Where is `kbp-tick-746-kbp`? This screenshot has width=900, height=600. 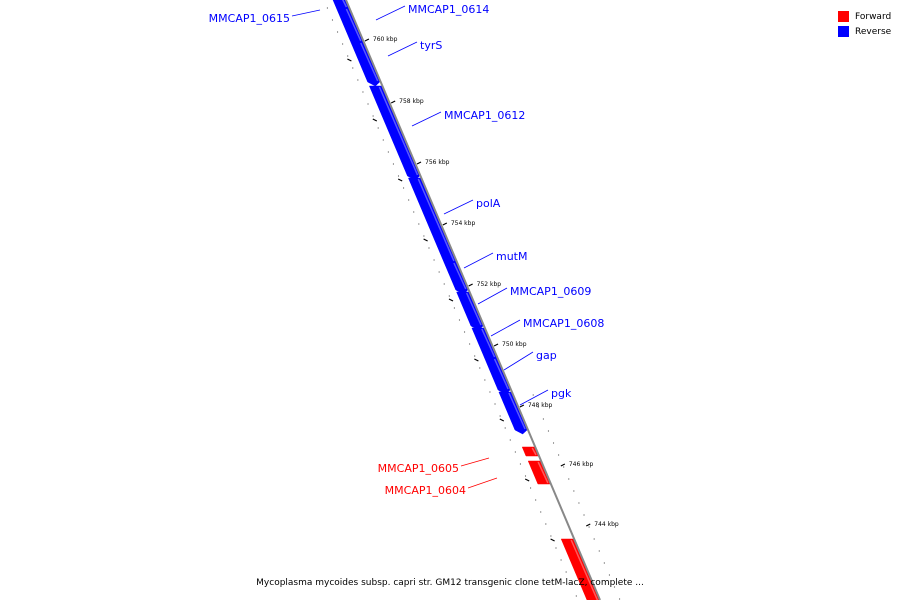
kbp-tick-746-kbp is located at coordinates (563, 465).